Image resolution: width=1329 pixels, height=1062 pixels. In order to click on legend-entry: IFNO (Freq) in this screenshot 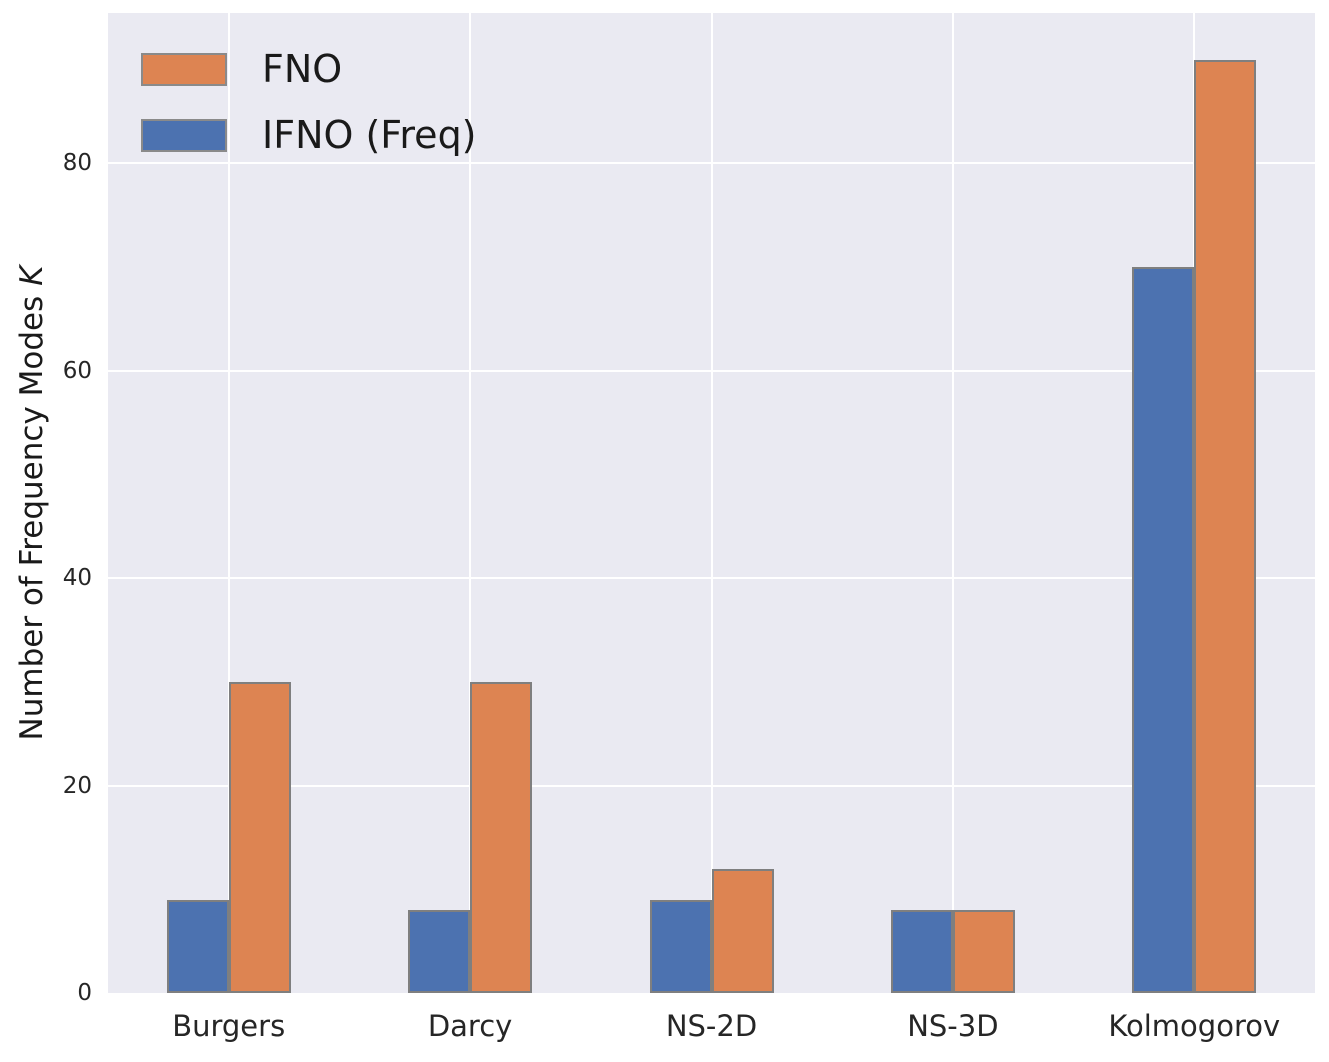, I will do `click(309, 135)`.